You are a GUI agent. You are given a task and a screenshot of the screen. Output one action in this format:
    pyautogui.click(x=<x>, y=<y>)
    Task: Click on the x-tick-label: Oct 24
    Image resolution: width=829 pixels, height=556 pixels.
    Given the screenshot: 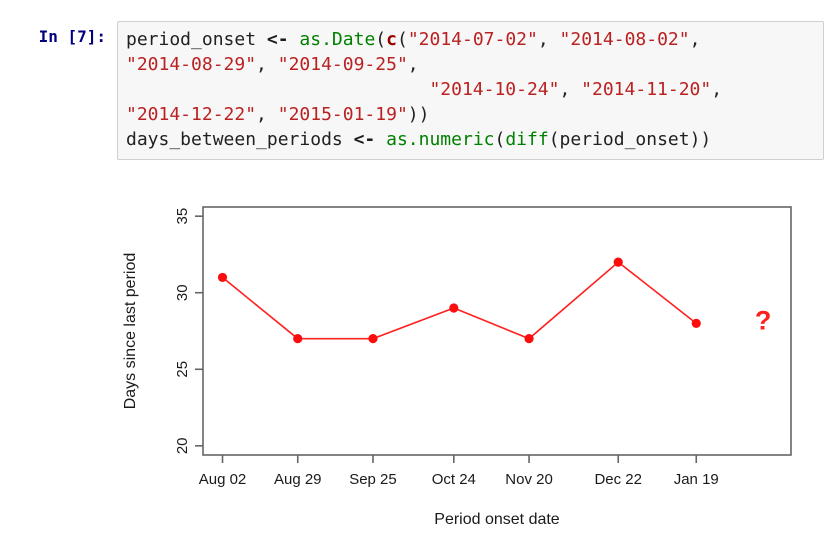 What is the action you would take?
    pyautogui.click(x=454, y=479)
    